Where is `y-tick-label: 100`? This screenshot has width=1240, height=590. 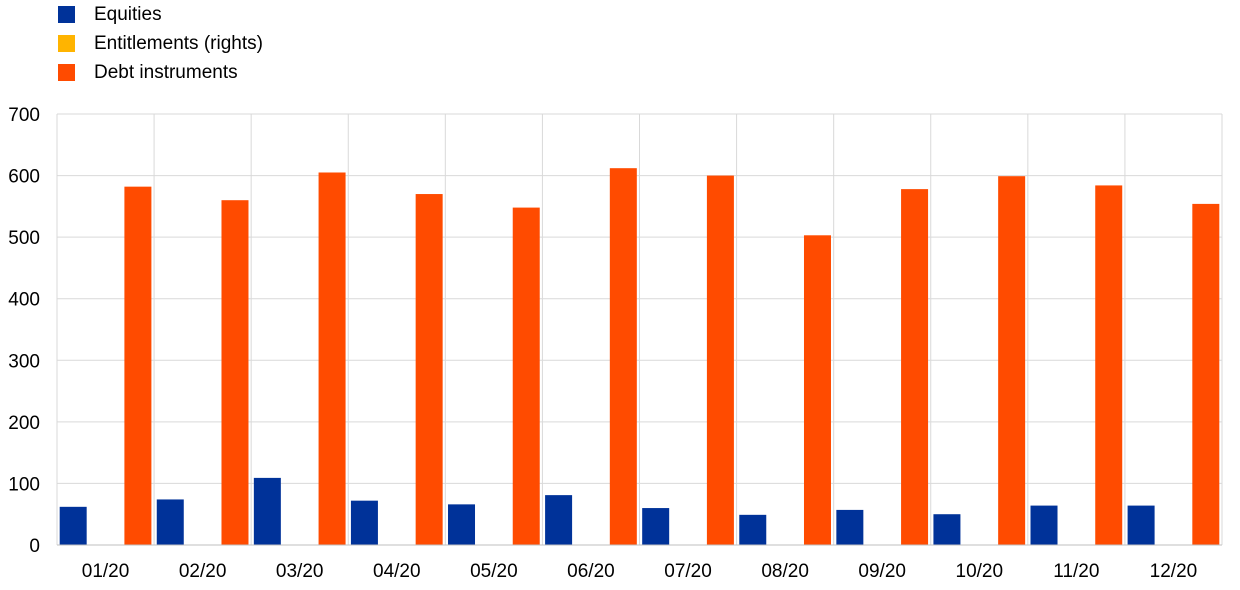 y-tick-label: 100 is located at coordinates (24, 484).